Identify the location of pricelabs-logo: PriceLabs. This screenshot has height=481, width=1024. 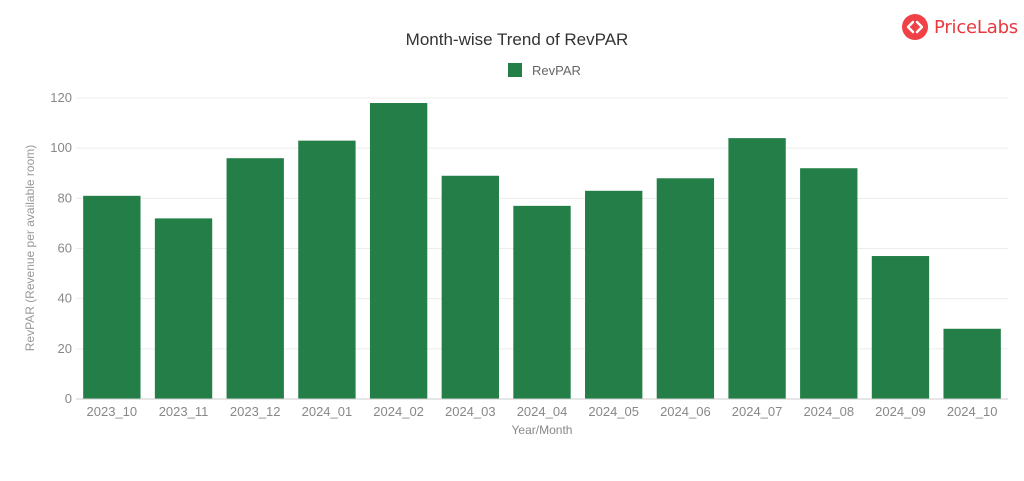
(960, 27).